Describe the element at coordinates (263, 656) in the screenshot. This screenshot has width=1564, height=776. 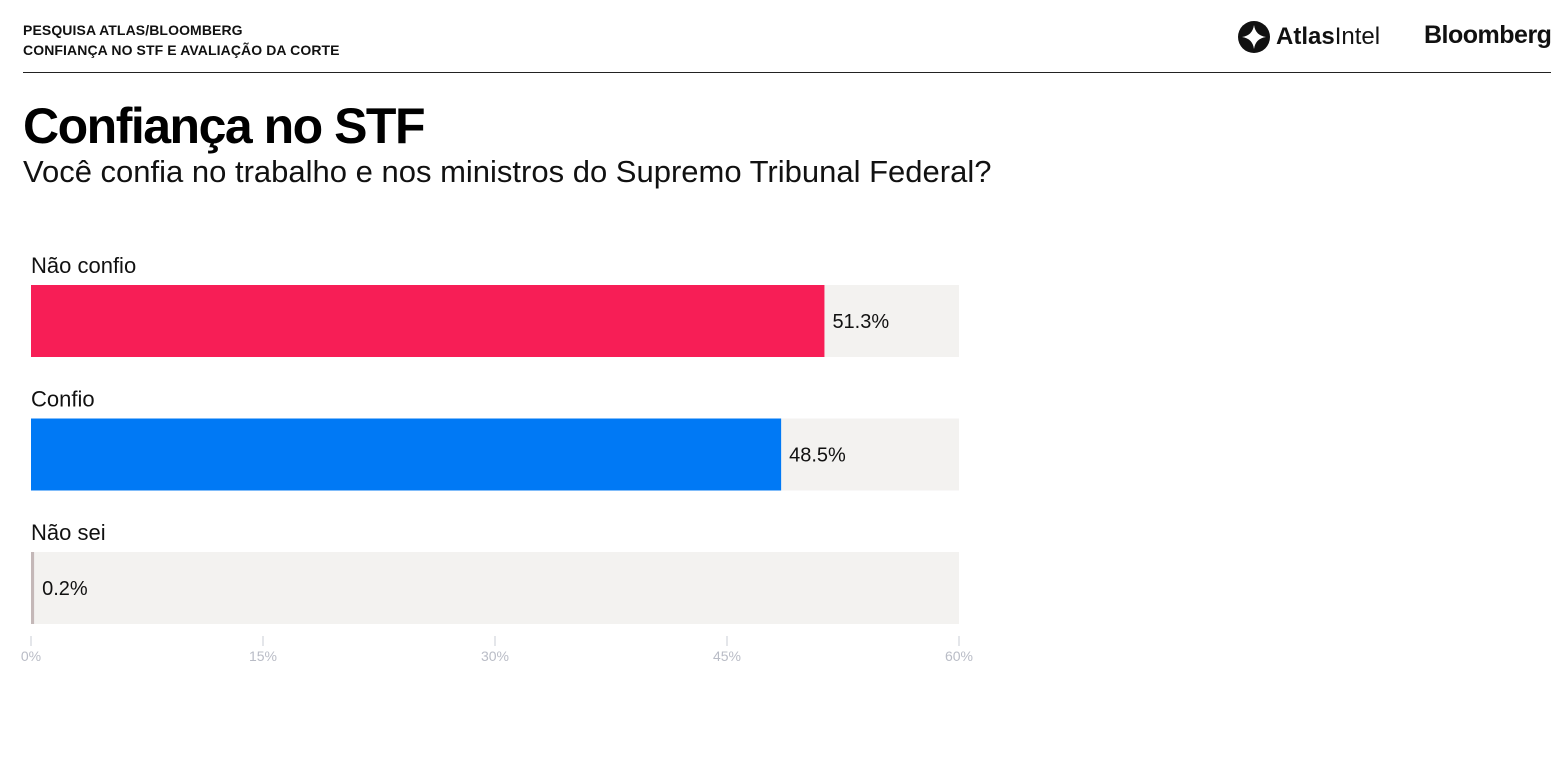
I see `x-tick-label-15: 15%` at that location.